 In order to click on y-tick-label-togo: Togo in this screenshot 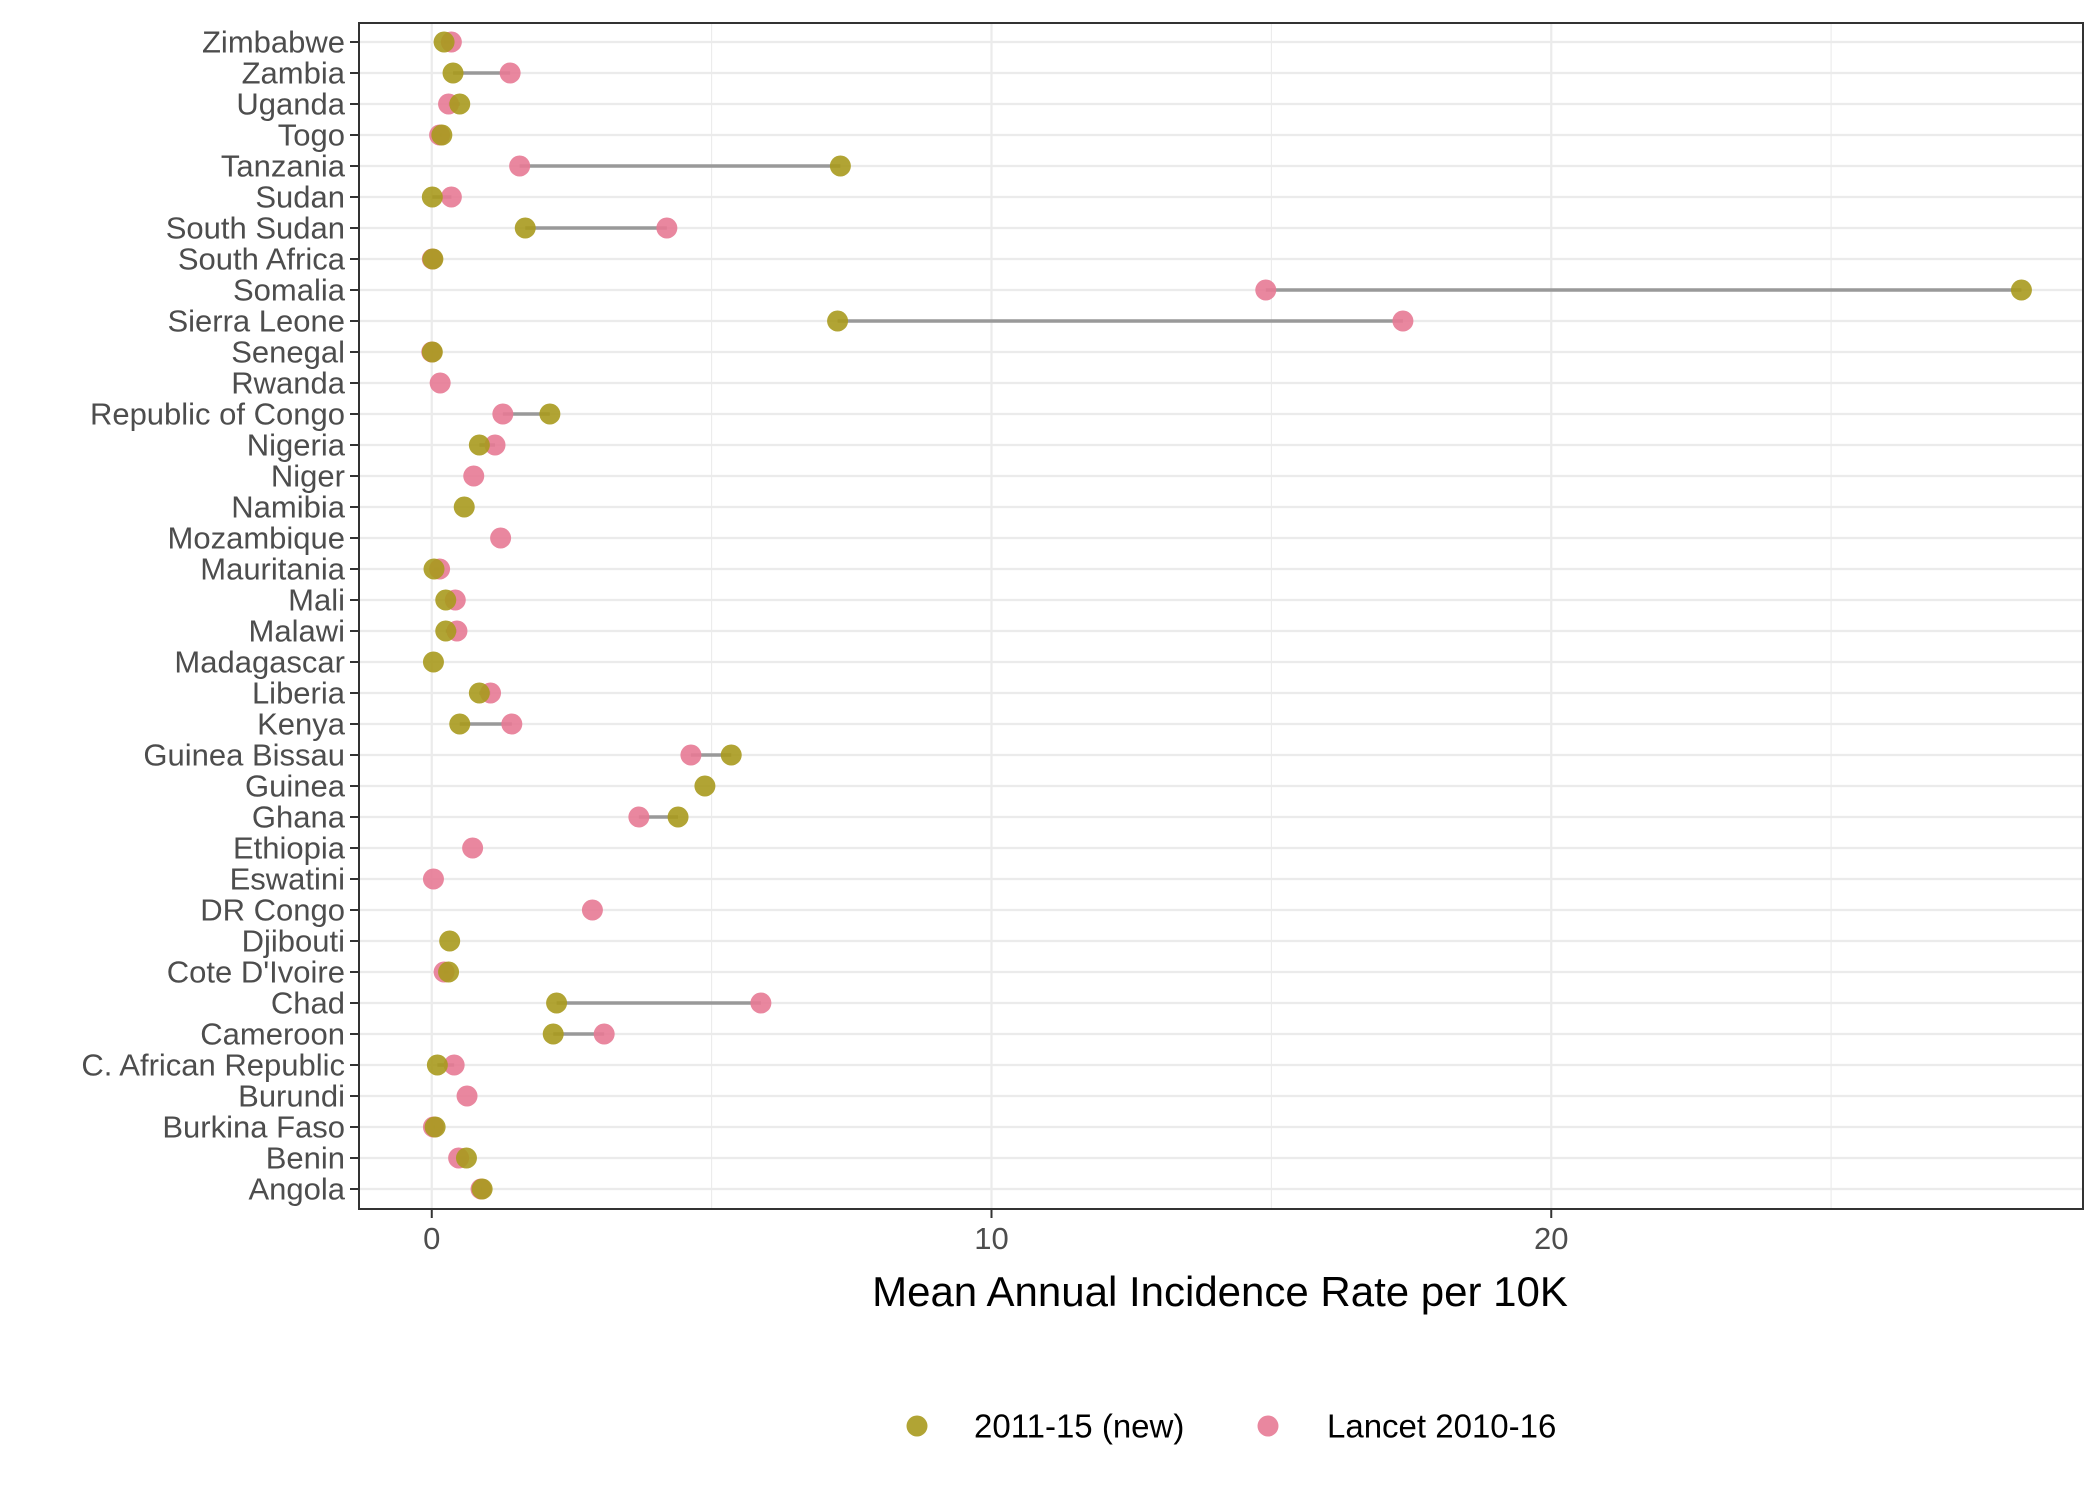, I will do `click(311, 135)`.